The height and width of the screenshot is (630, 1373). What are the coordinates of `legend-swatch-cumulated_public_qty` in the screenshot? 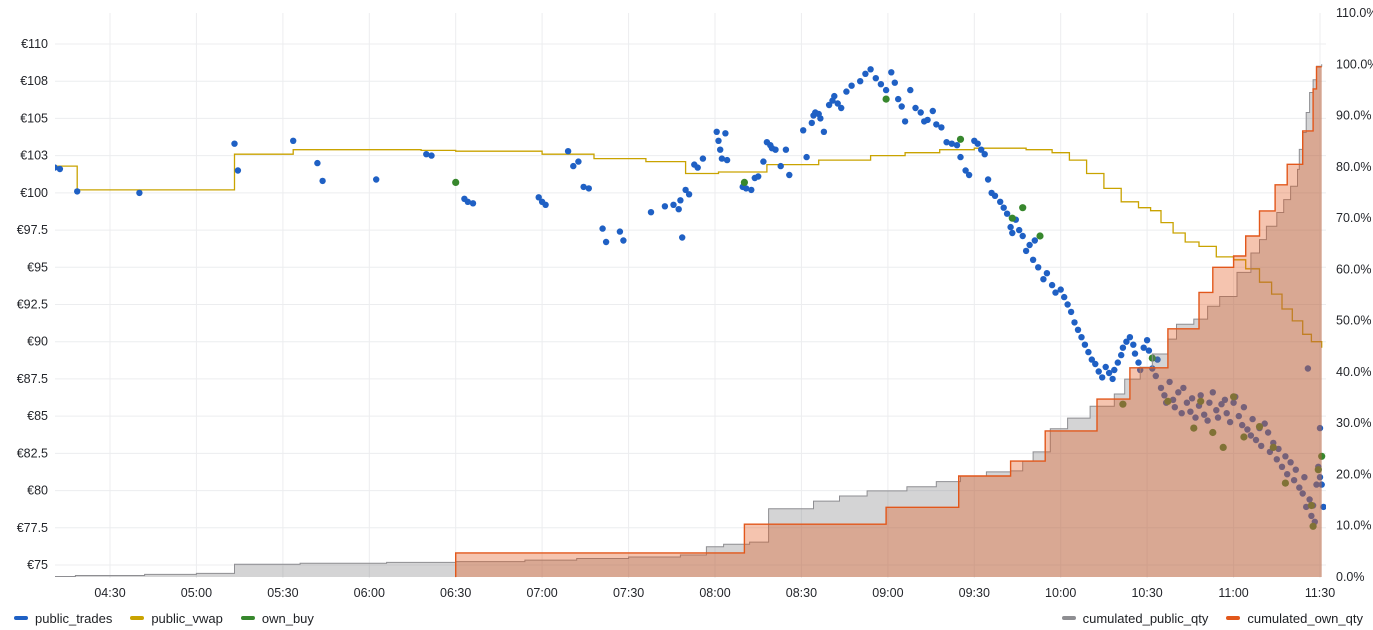 It's located at (1068, 618).